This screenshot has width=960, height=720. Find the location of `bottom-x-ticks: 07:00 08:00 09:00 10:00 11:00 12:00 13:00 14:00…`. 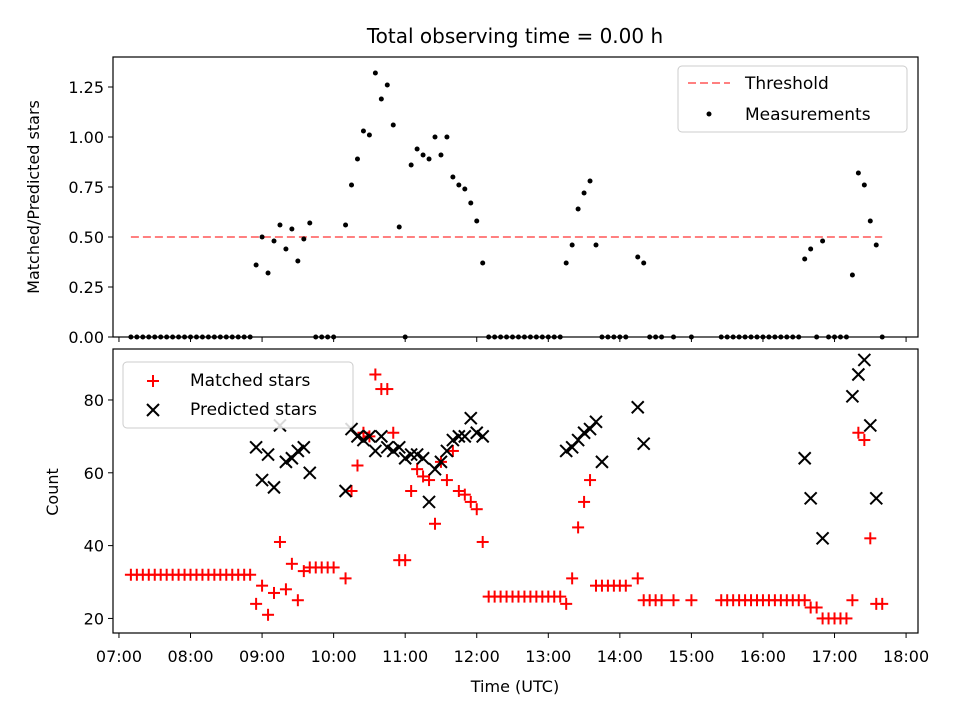

bottom-x-ticks: 07:00 08:00 09:00 10:00 11:00 12:00 13:00 14:00… is located at coordinates (512, 649).